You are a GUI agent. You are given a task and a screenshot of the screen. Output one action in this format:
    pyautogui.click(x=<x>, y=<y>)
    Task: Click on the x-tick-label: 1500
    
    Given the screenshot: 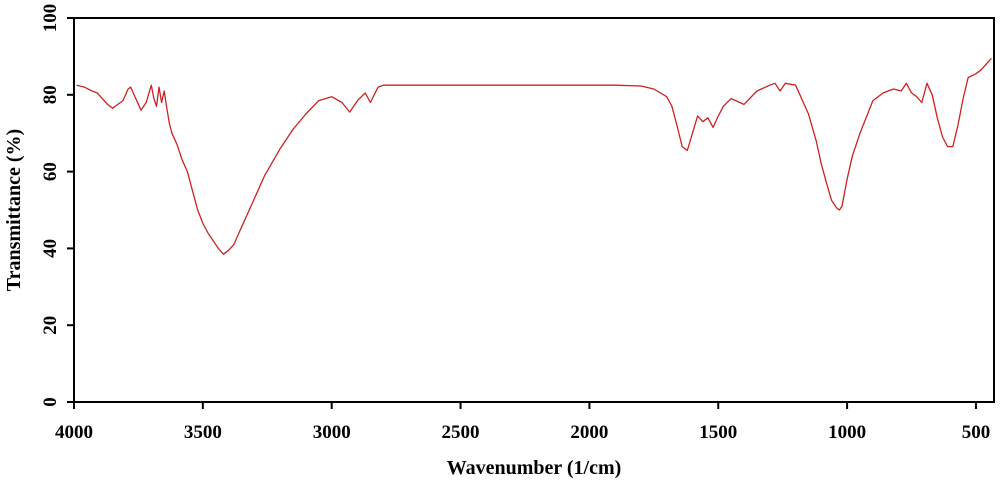 What is the action you would take?
    pyautogui.click(x=718, y=432)
    